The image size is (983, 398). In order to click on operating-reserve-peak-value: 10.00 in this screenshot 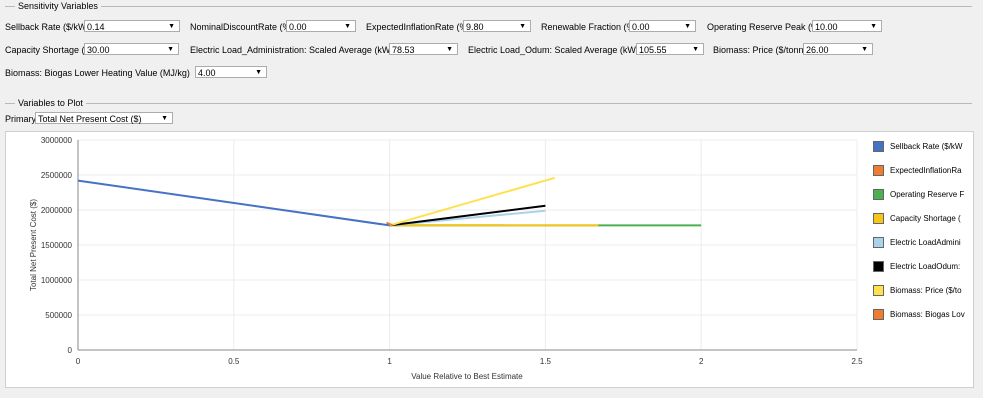, I will do `click(826, 27)`.